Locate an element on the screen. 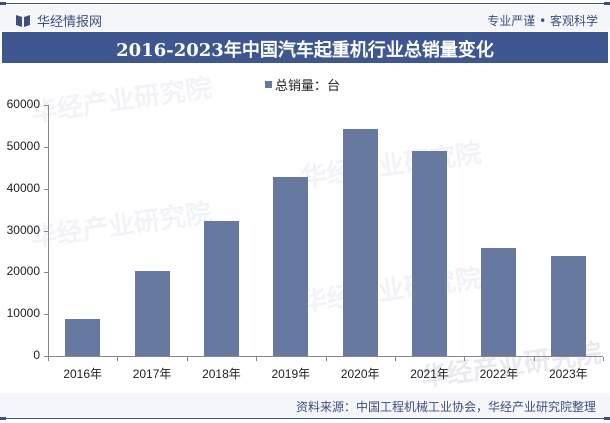  y-tick-label: 0 is located at coordinates (36, 355).